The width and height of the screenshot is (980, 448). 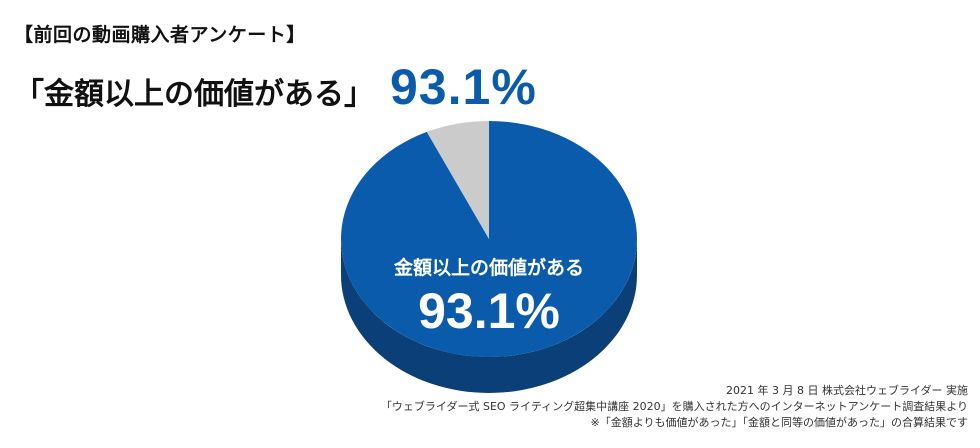 I want to click on headline: 「金額以上の価値がある」 93.1%, so click(x=275, y=86).